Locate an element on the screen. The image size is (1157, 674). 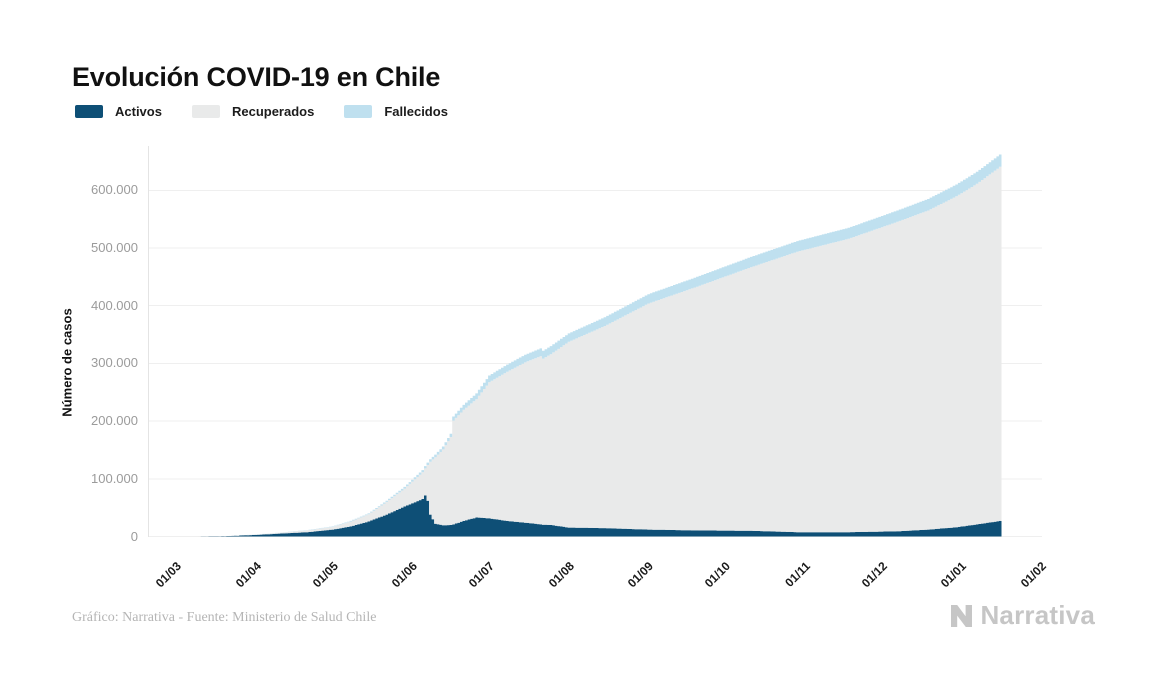
legend-item-activos: Activos is located at coordinates (118, 111).